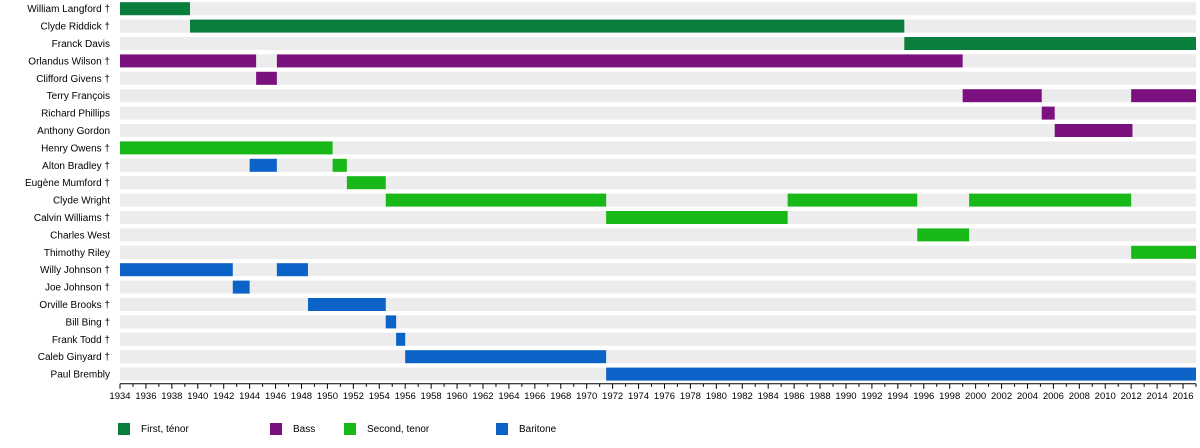 This screenshot has height=448, width=1200. I want to click on legend-label-bass: Bass, so click(304, 429).